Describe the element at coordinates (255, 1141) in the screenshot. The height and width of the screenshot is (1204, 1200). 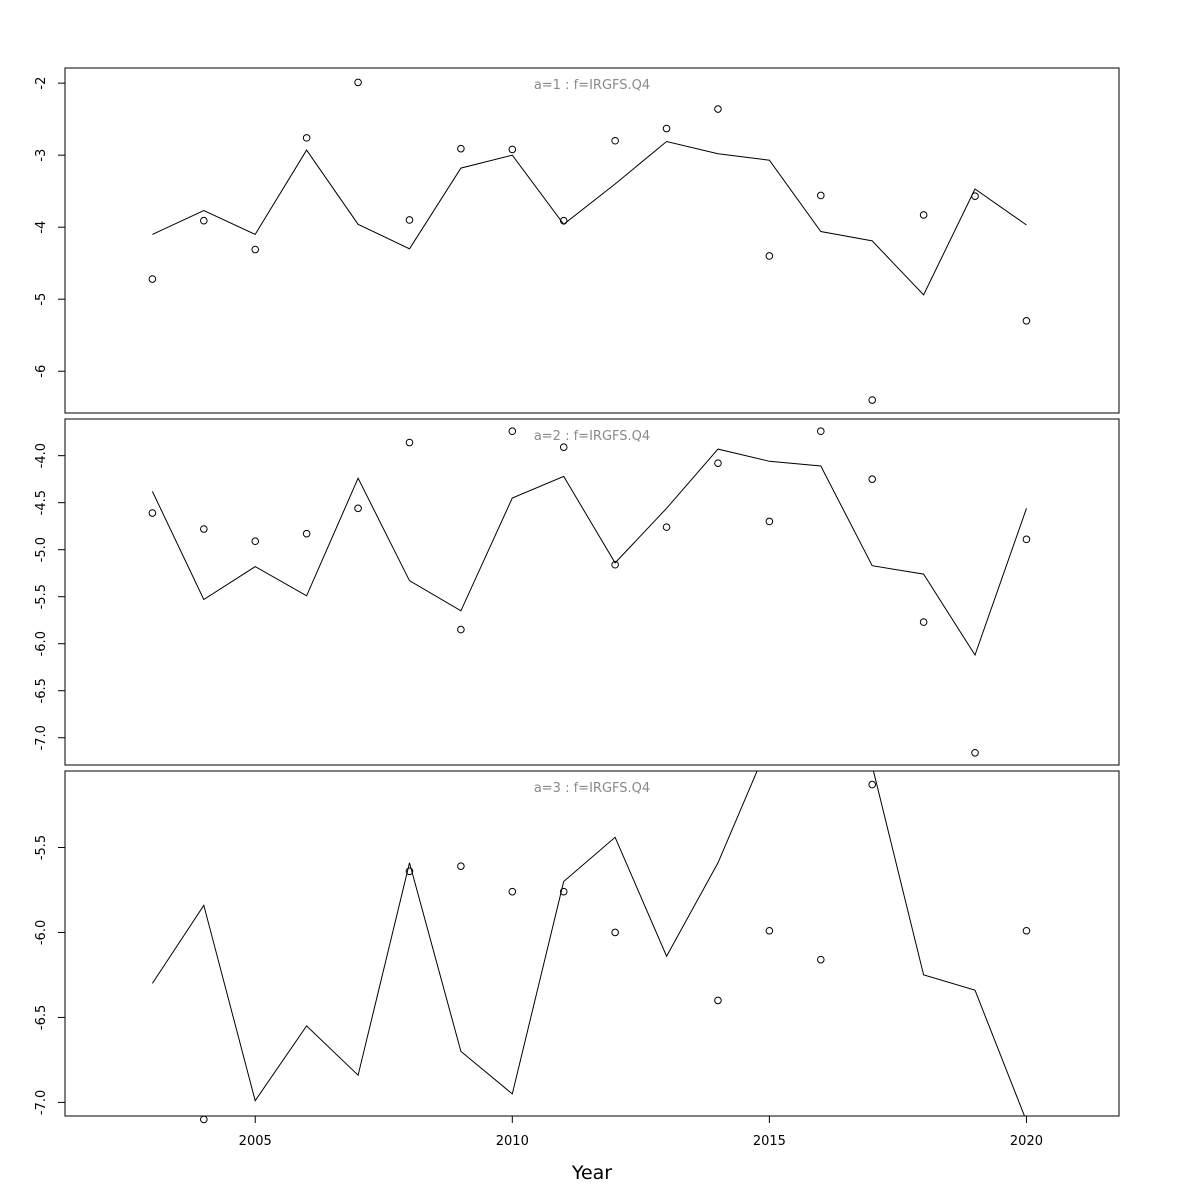
I see `x-tick-label: 2005` at that location.